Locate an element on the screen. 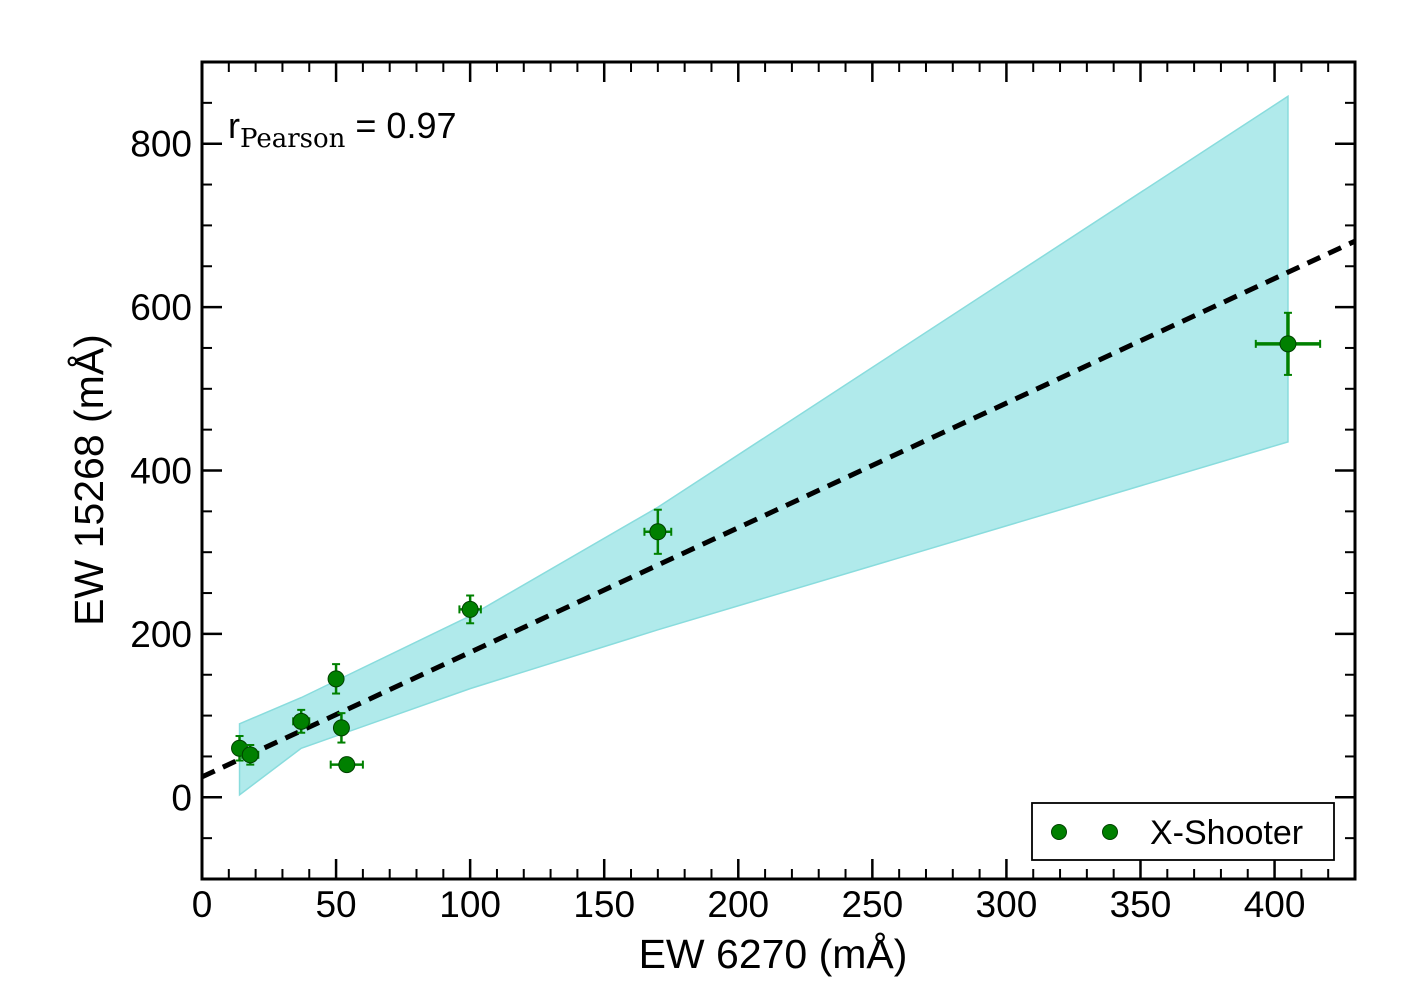 This screenshot has height=1005, width=1421. y-tick-label: 200 is located at coordinates (161, 634).